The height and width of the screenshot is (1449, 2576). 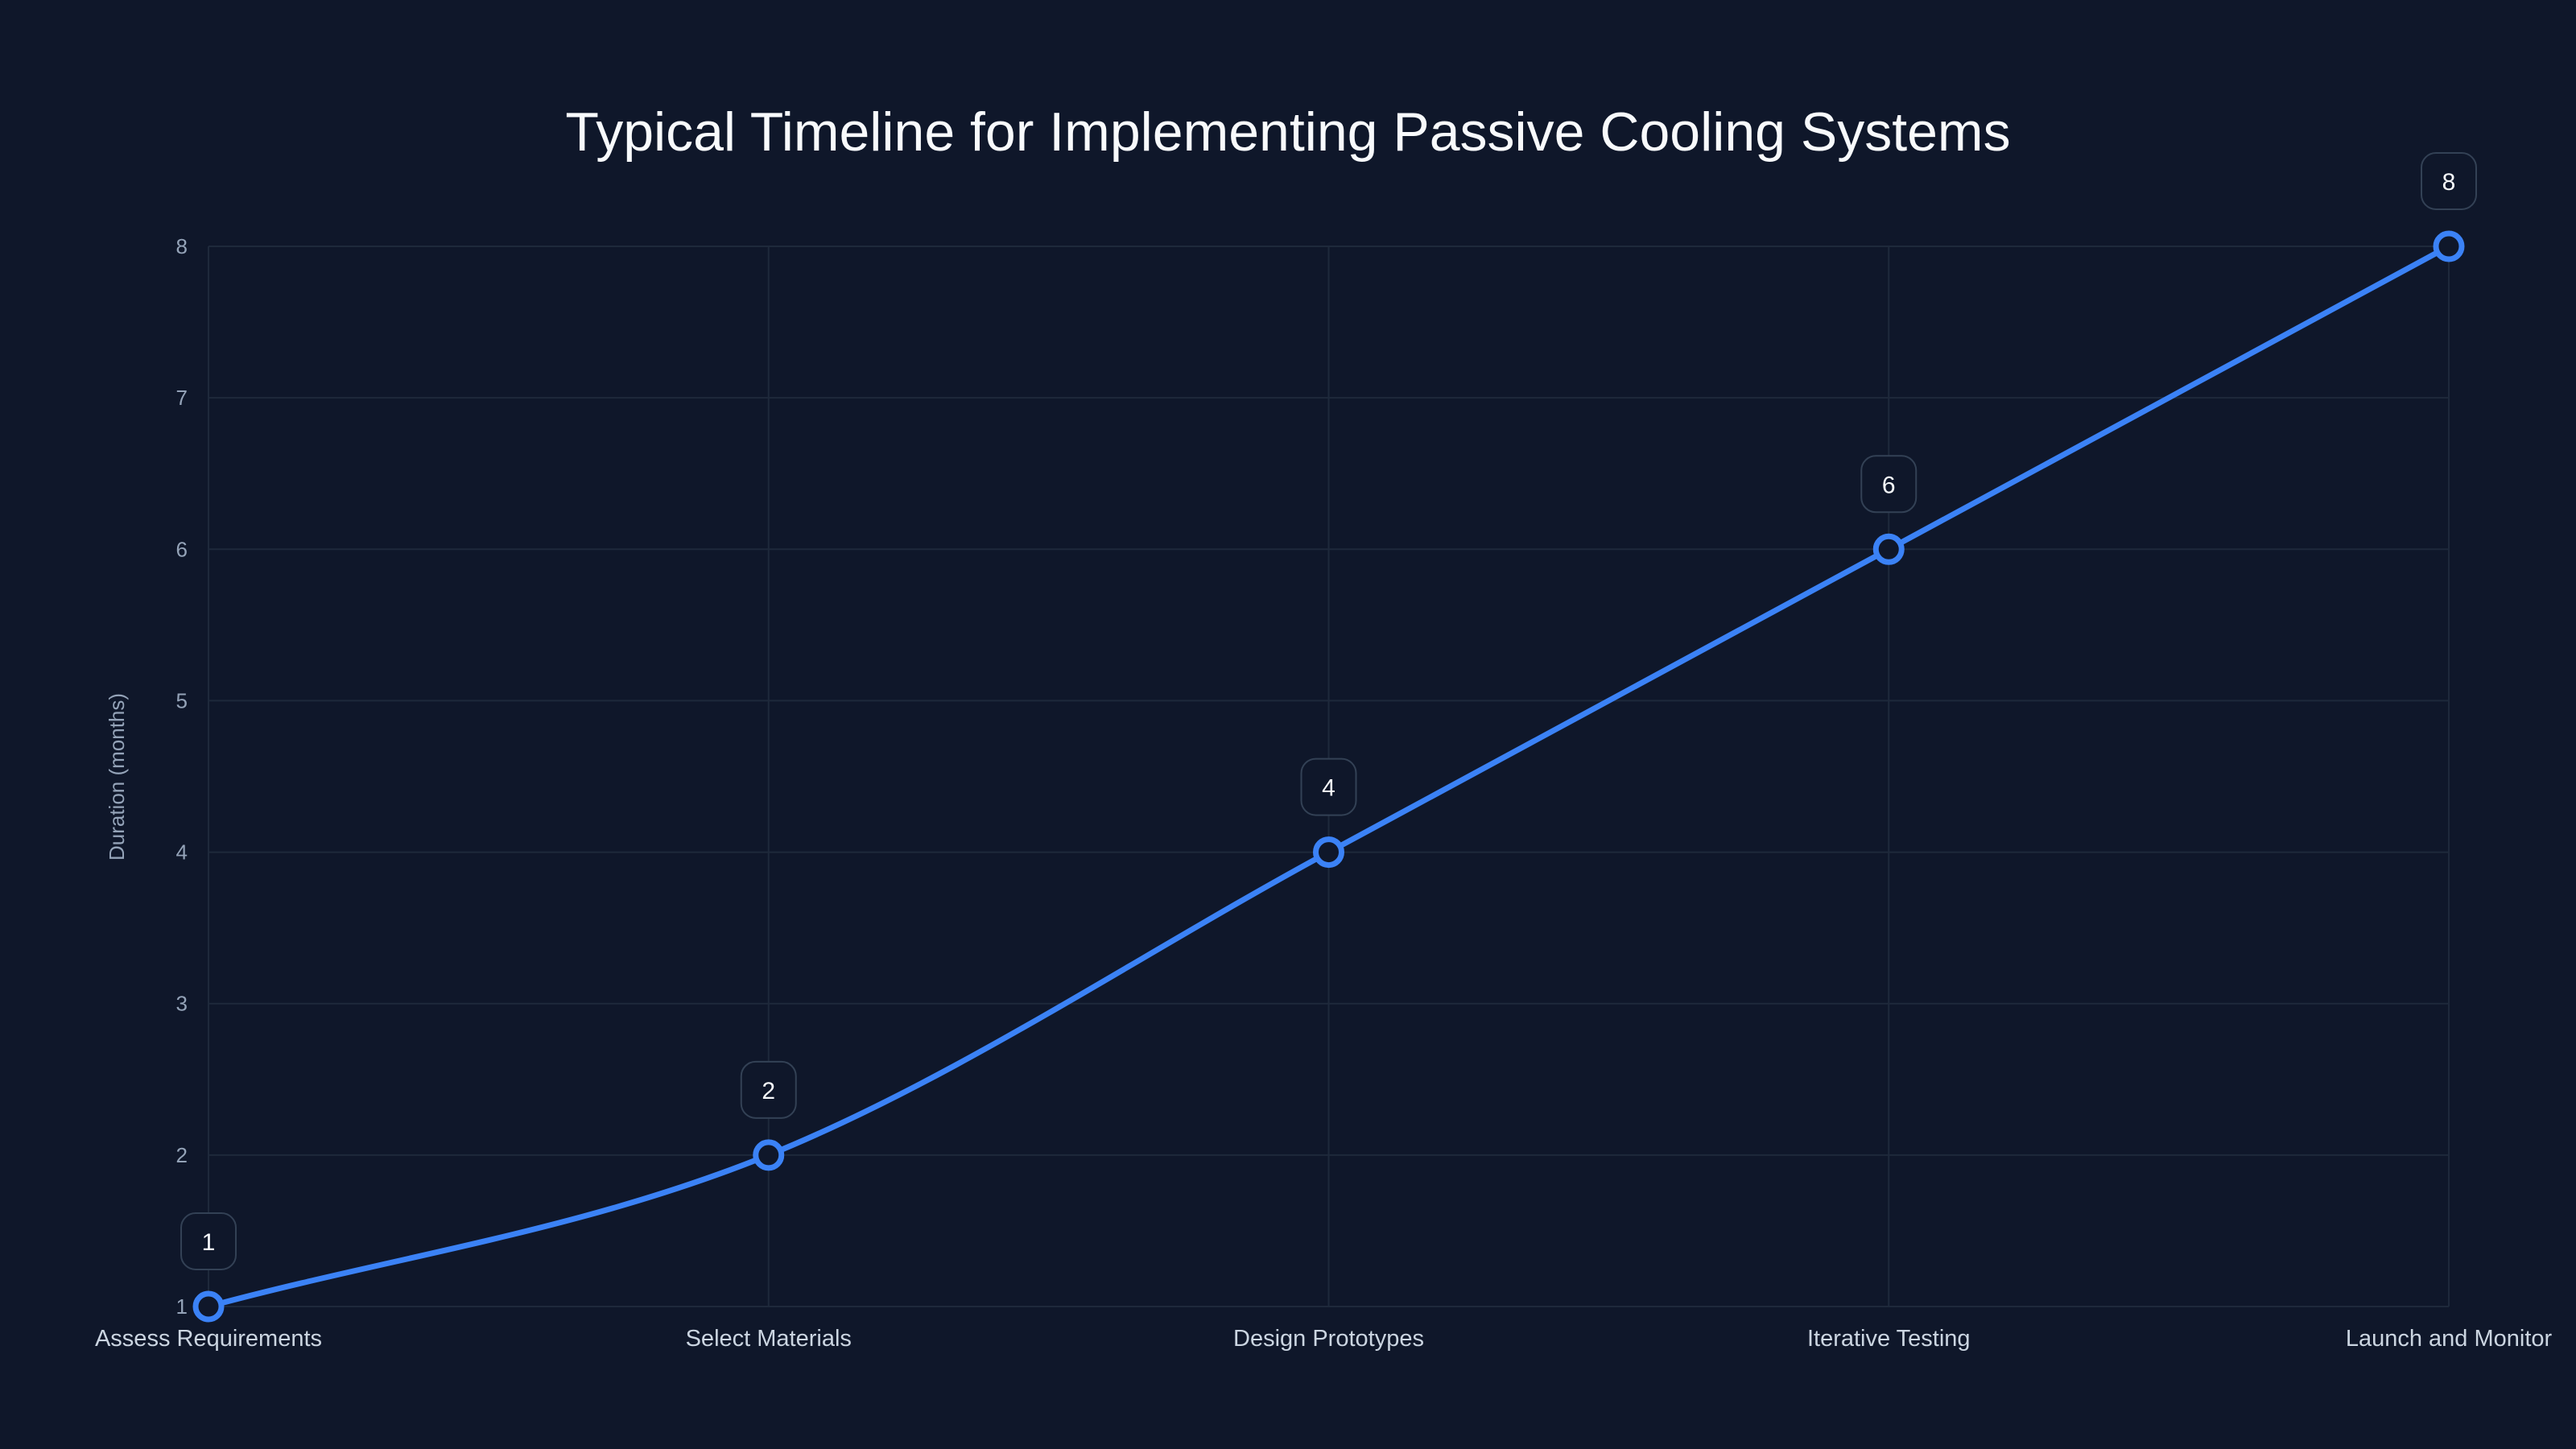 I want to click on y-axis-label: Duration (months), so click(x=117, y=777).